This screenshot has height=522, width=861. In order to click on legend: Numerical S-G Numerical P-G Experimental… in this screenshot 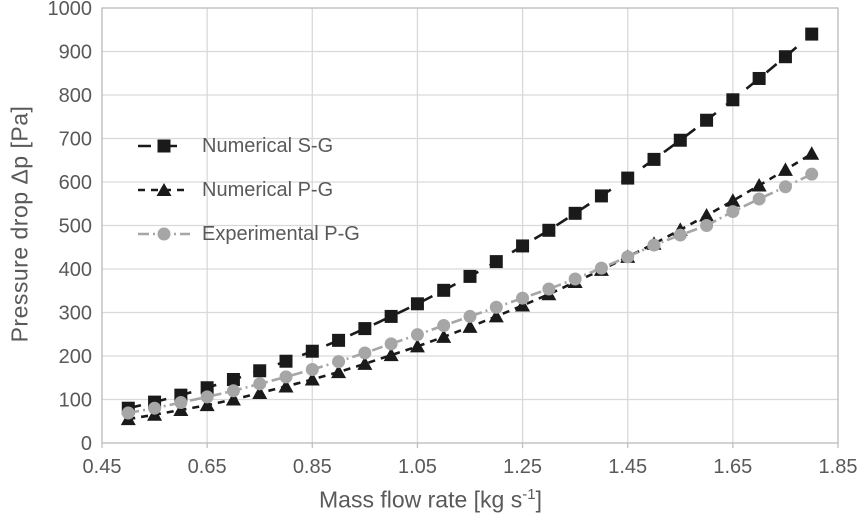, I will do `click(248, 190)`.